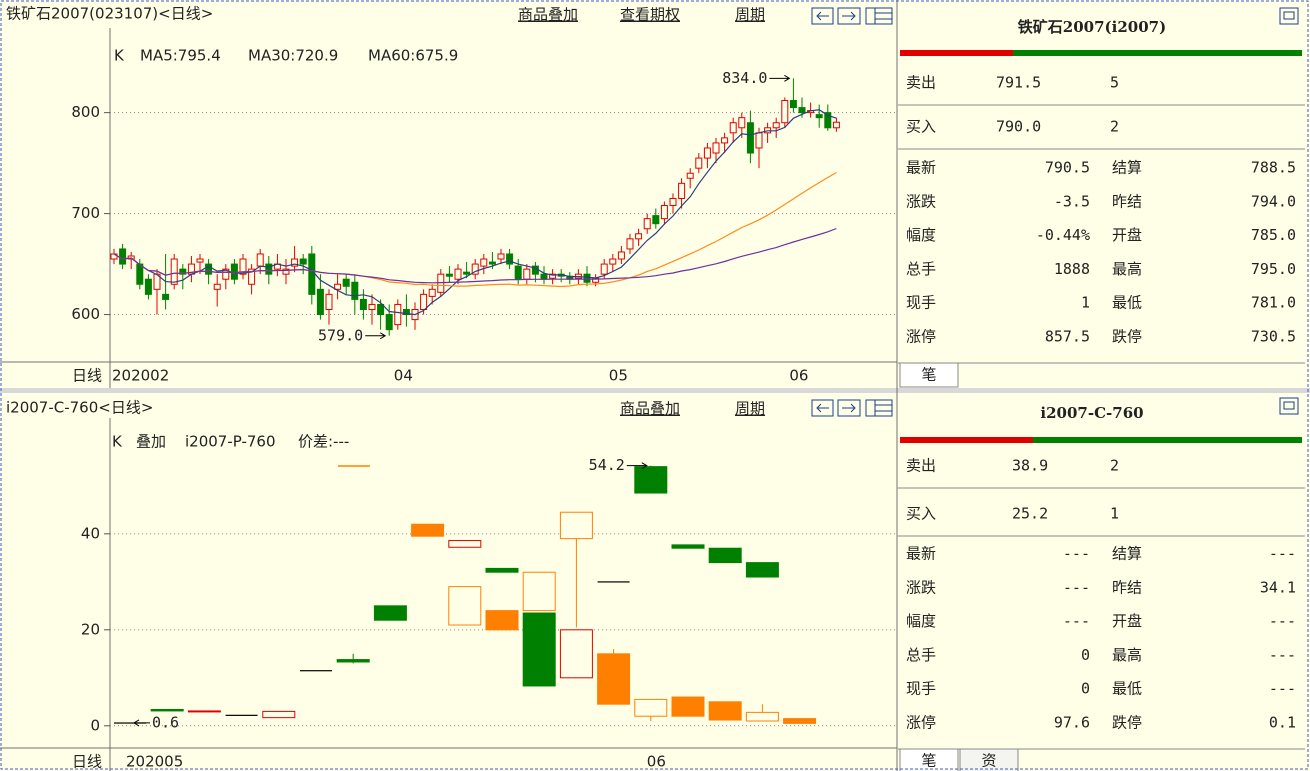 Image resolution: width=1310 pixels, height=771 pixels. I want to click on row-label: 跌停, so click(1127, 337).